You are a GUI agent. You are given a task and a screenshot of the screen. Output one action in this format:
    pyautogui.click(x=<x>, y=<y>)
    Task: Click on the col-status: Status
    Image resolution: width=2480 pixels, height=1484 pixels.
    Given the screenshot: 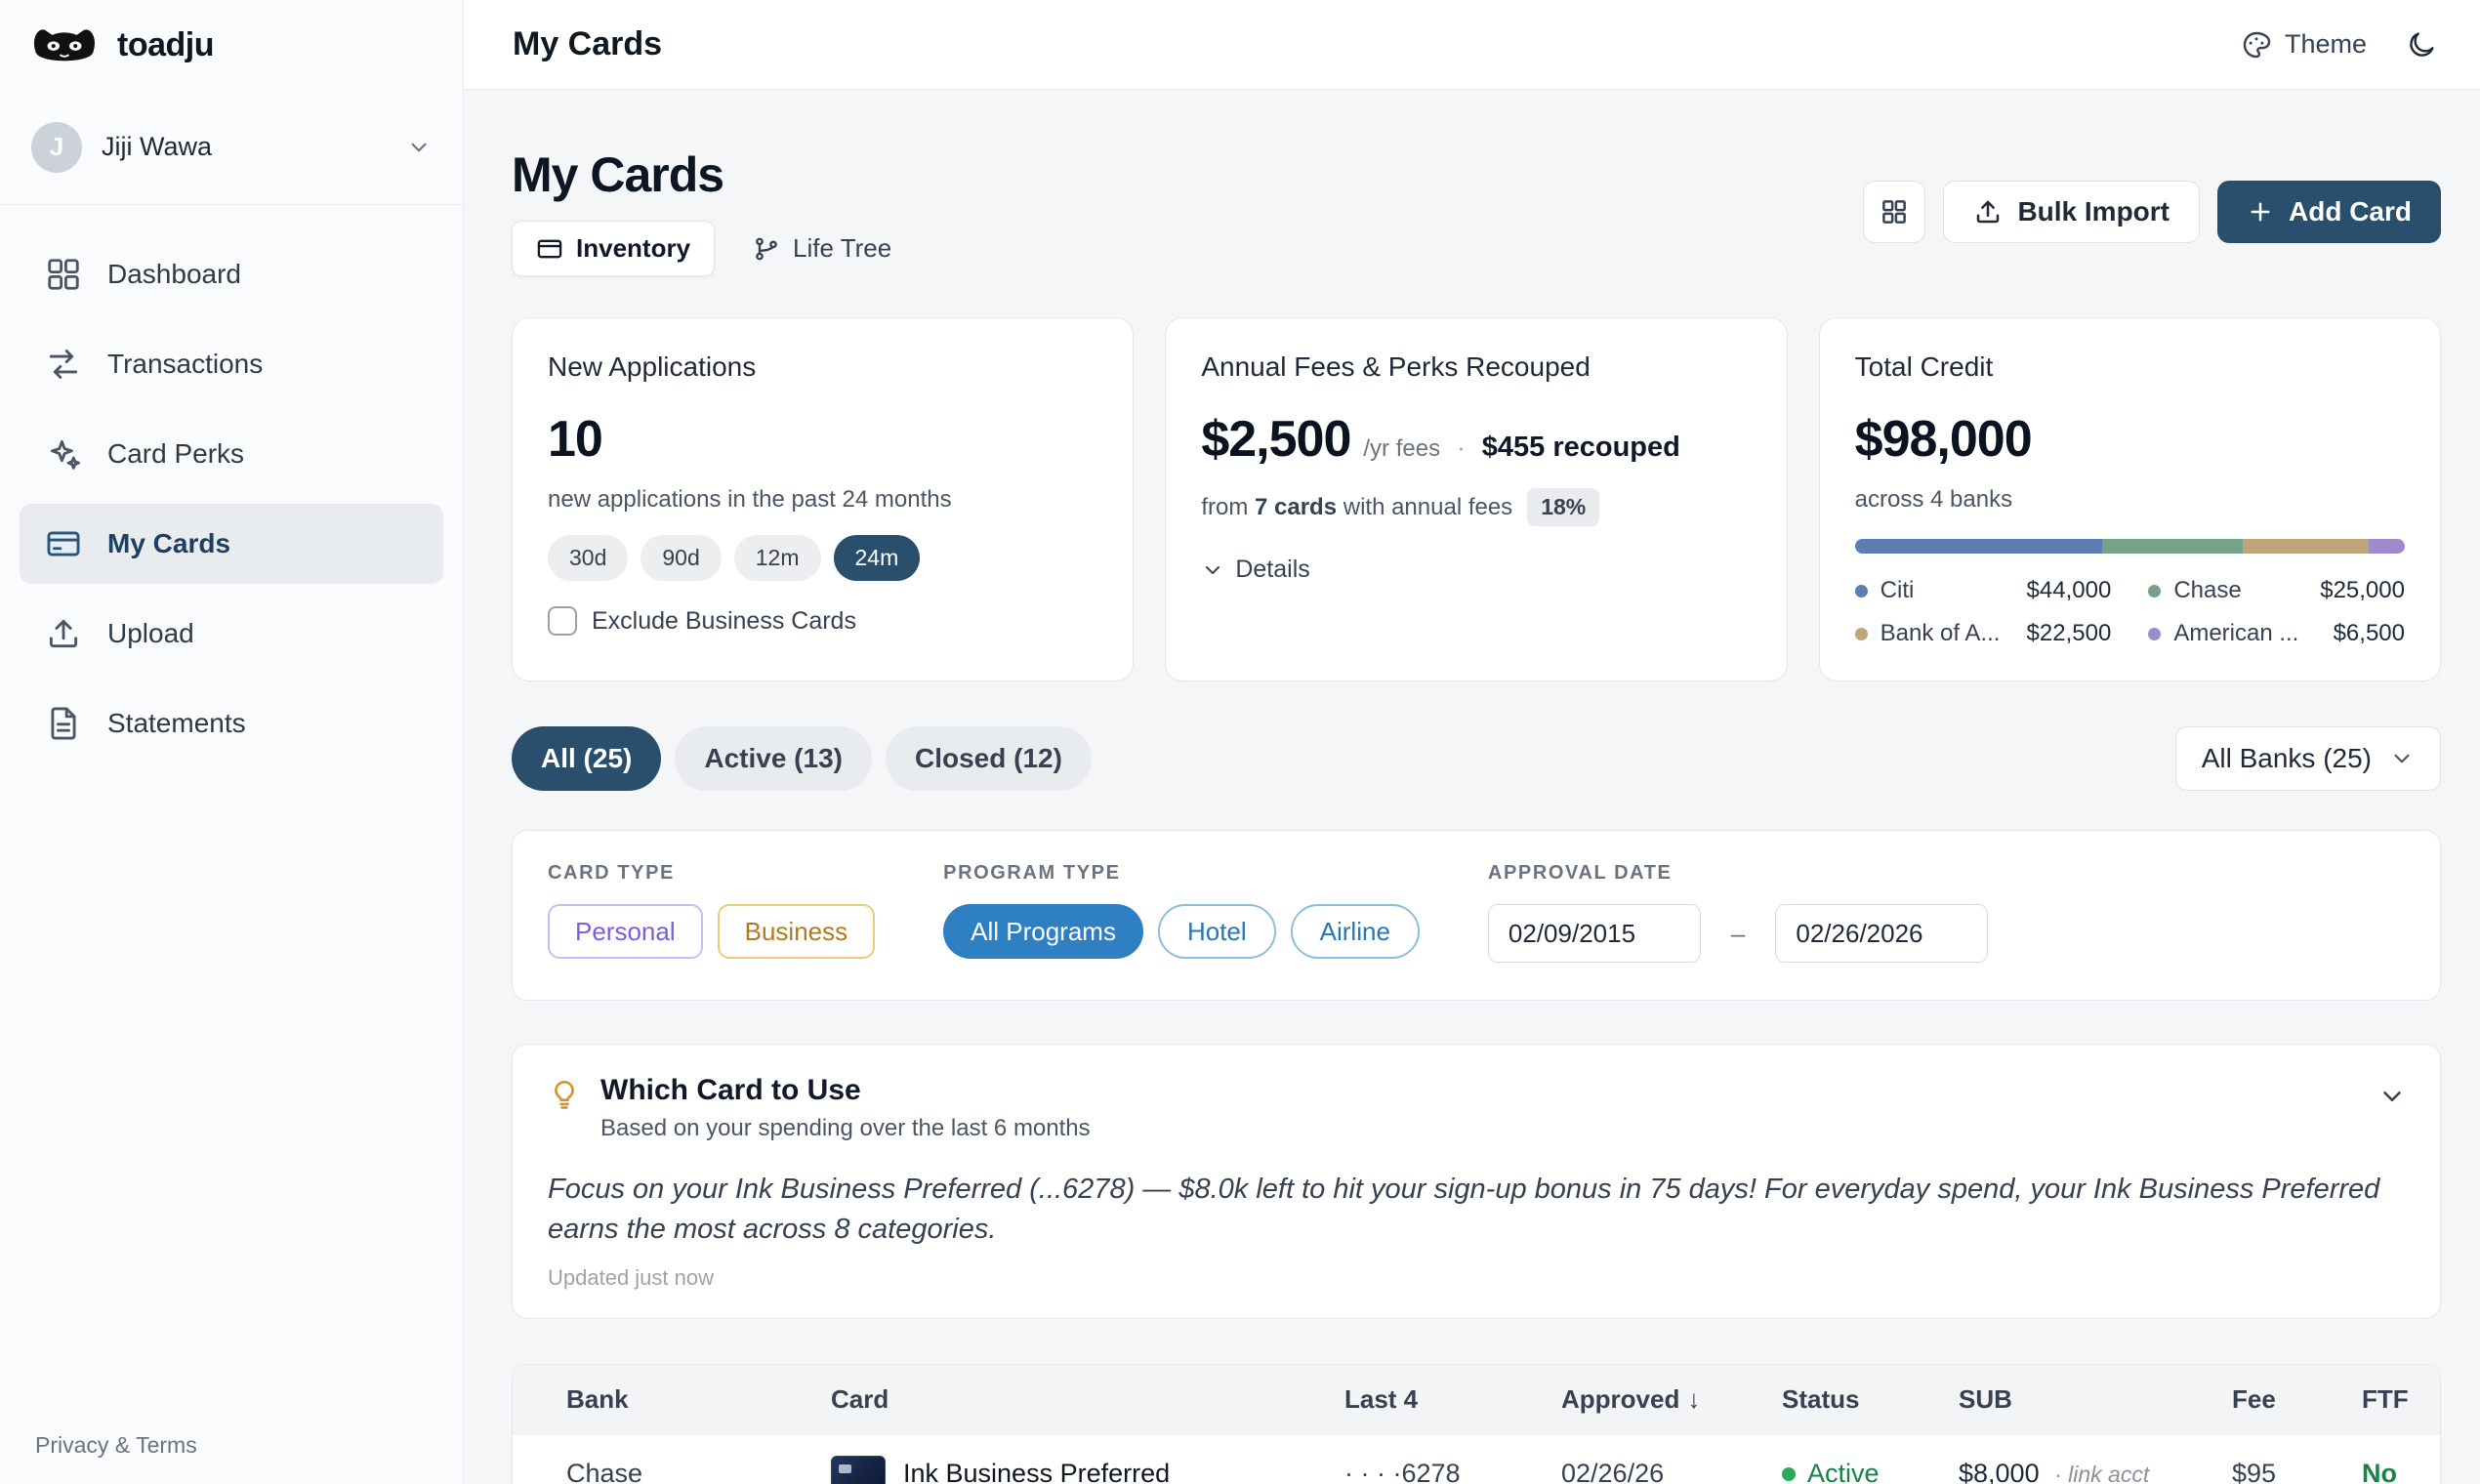 What is the action you would take?
    pyautogui.click(x=1854, y=1400)
    